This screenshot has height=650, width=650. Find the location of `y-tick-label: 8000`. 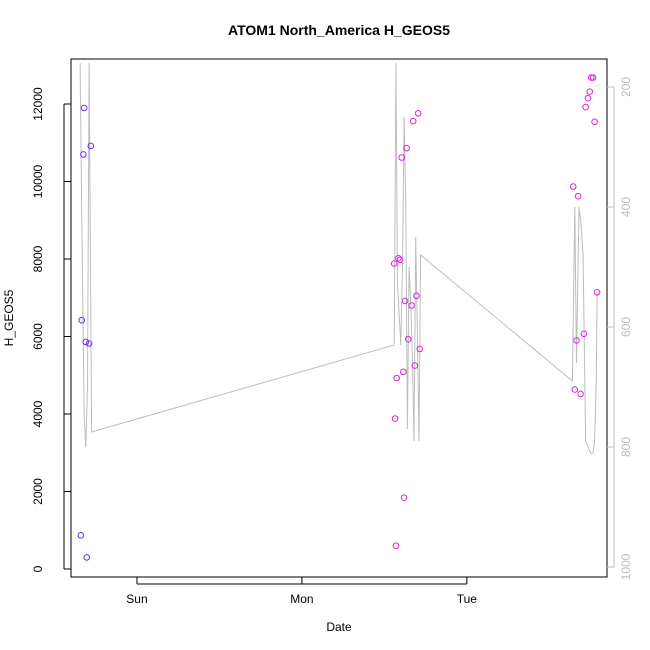

y-tick-label: 8000 is located at coordinates (38, 258).